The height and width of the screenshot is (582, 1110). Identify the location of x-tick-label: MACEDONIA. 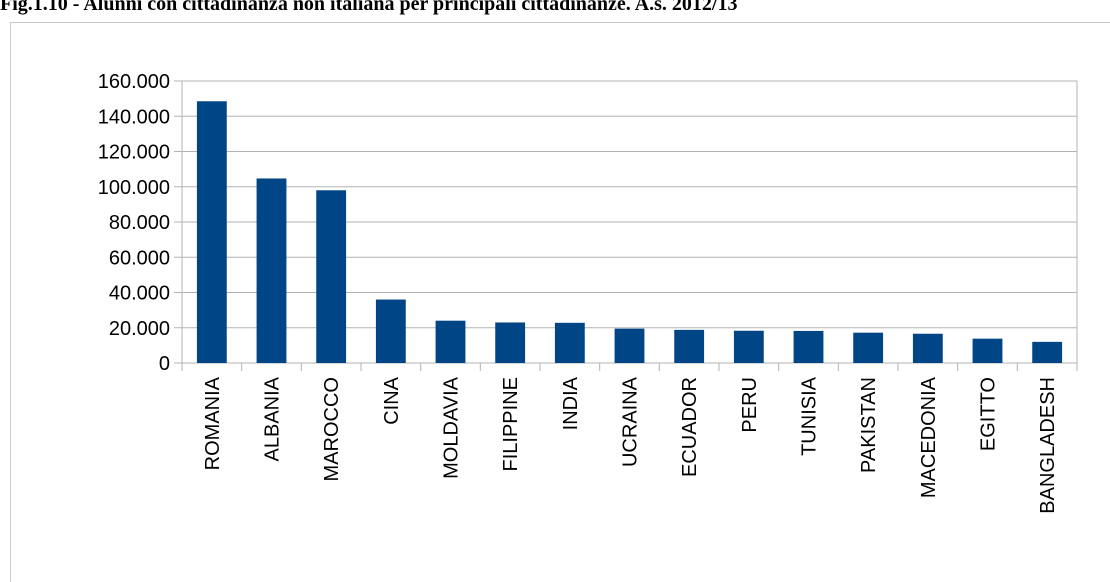
(929, 437).